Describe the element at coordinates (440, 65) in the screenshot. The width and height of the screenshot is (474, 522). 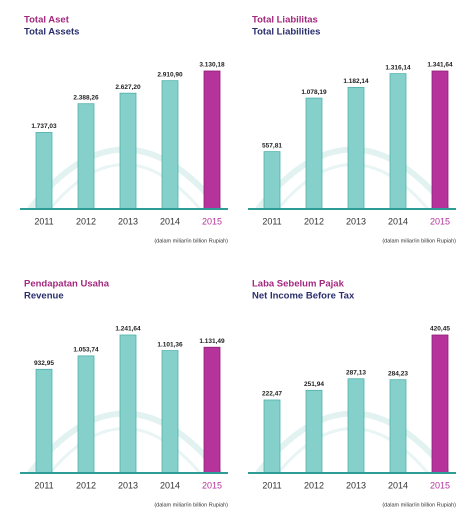
I see `value-label: 1.341,64` at that location.